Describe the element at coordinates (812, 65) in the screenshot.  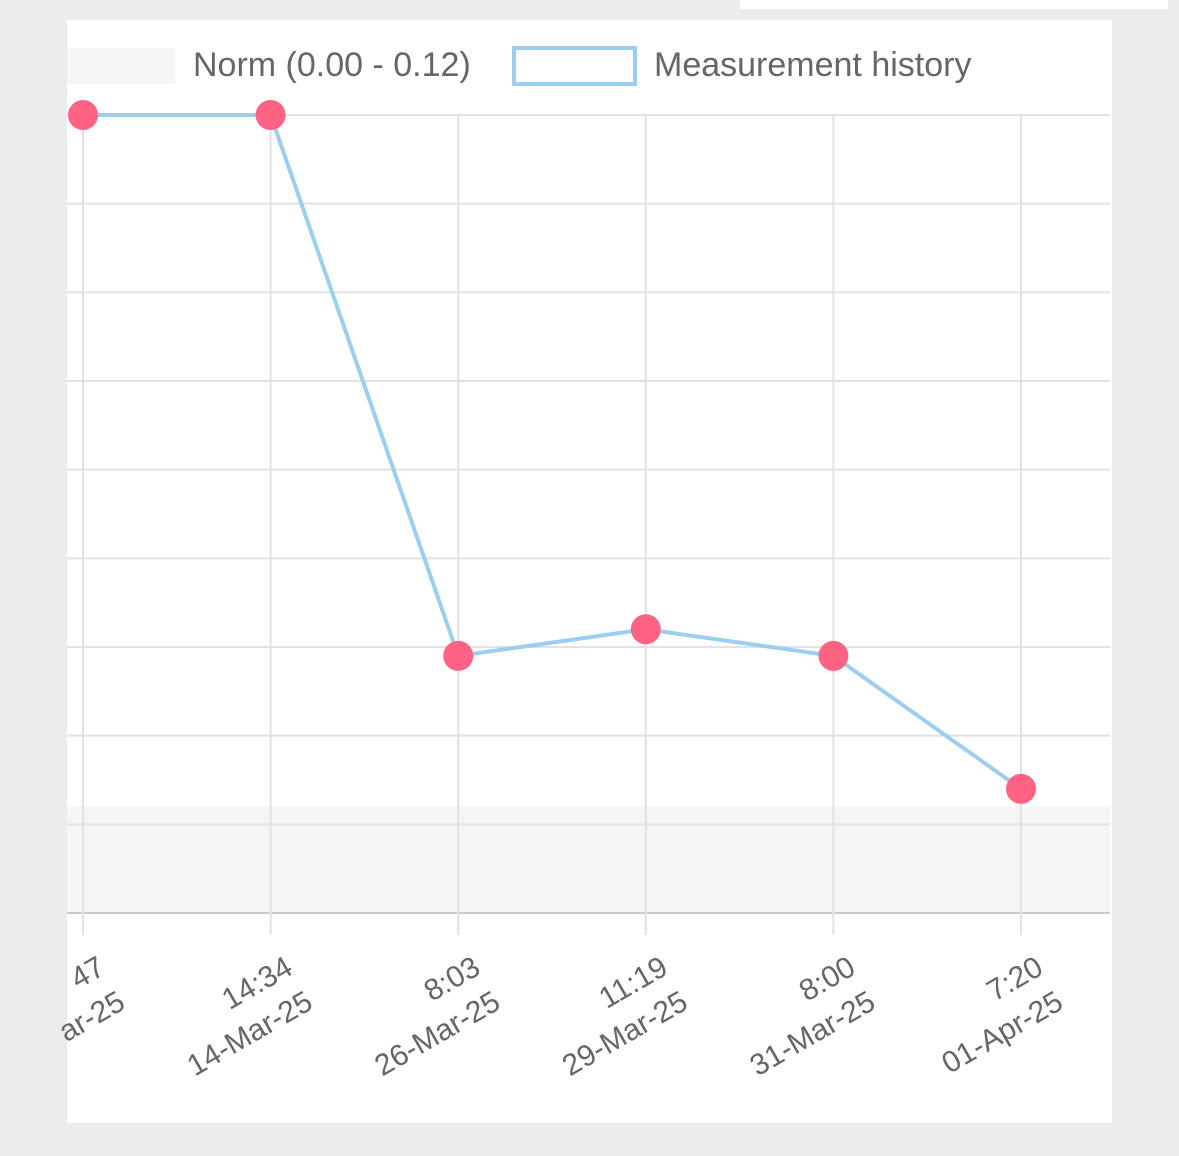
I see `legend-label: Measurement history` at that location.